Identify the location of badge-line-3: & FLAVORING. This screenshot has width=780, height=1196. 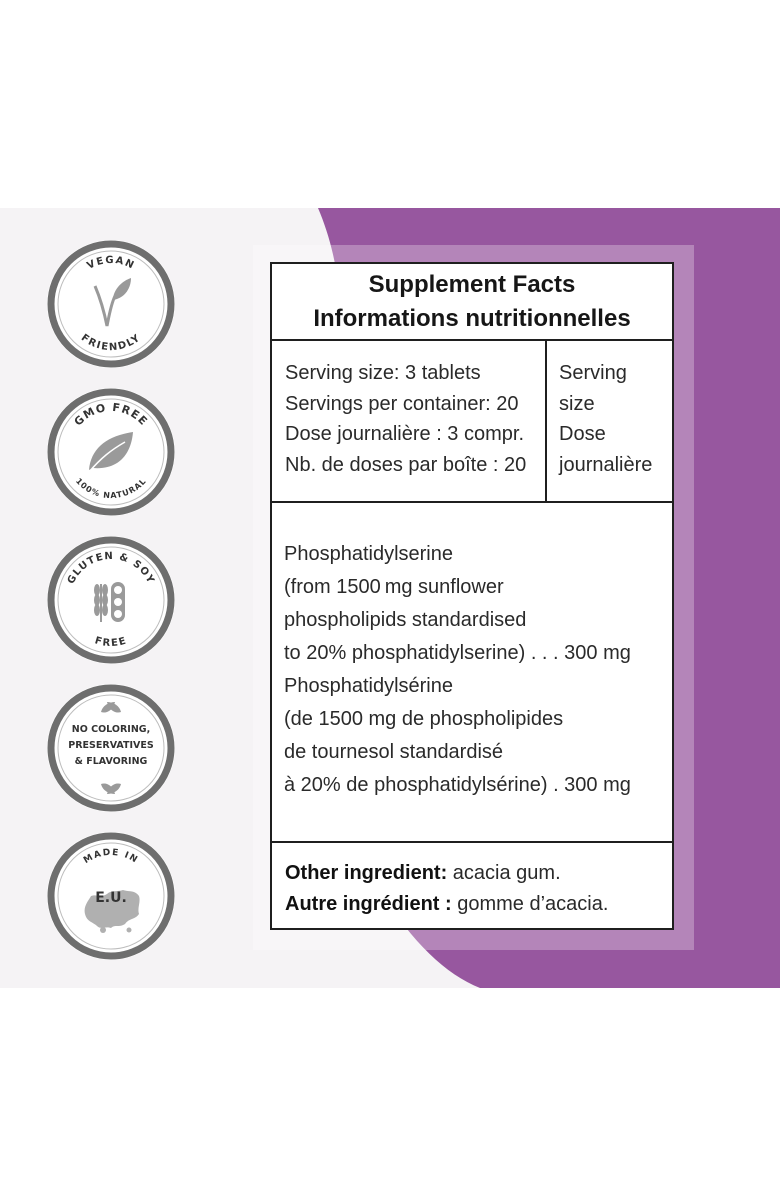
(111, 761).